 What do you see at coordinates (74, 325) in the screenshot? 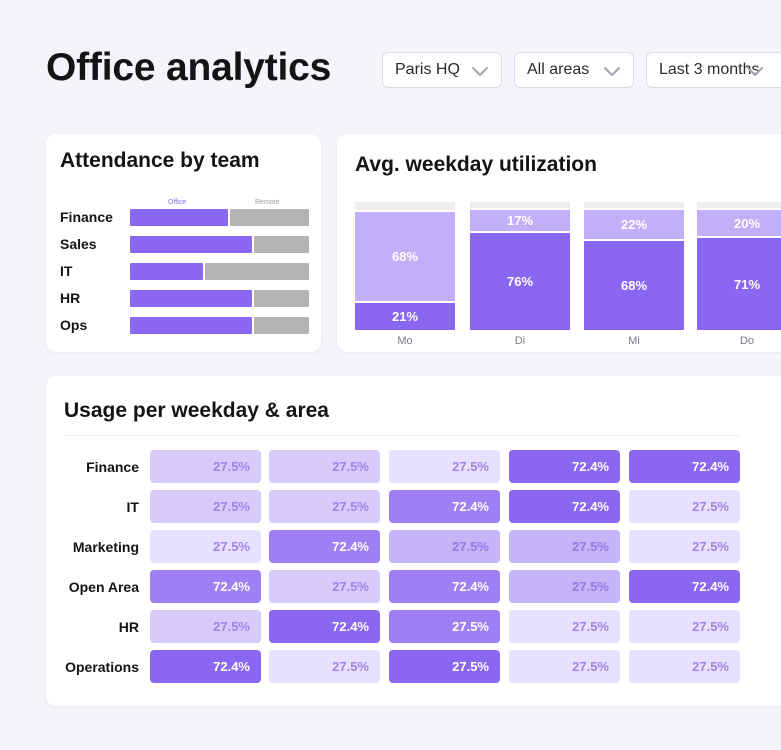
I see `team-label: Ops` at bounding box center [74, 325].